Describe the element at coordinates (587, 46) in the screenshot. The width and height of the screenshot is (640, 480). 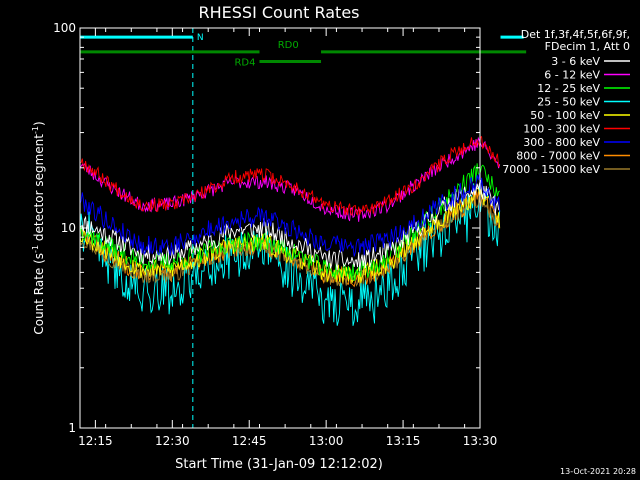
I see `legend-header-line-2: FDecim 1, Att 0` at that location.